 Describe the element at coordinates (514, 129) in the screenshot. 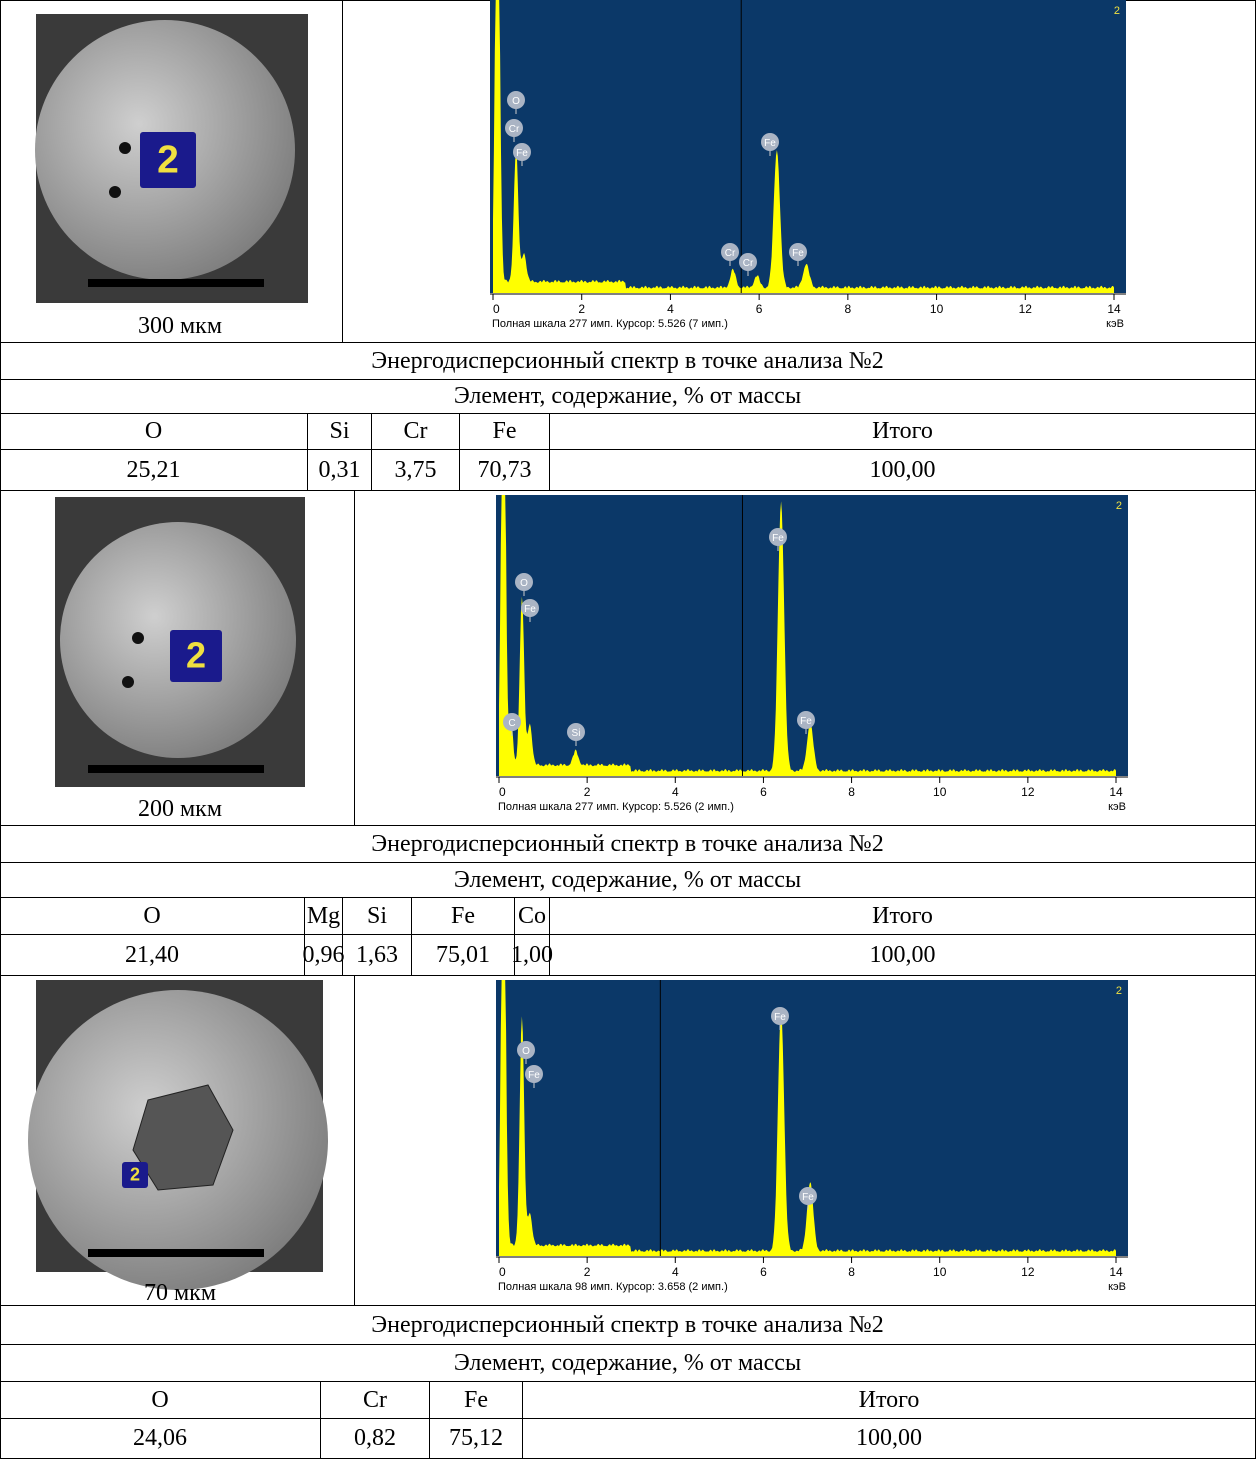

I see `peak-label: Cr` at that location.